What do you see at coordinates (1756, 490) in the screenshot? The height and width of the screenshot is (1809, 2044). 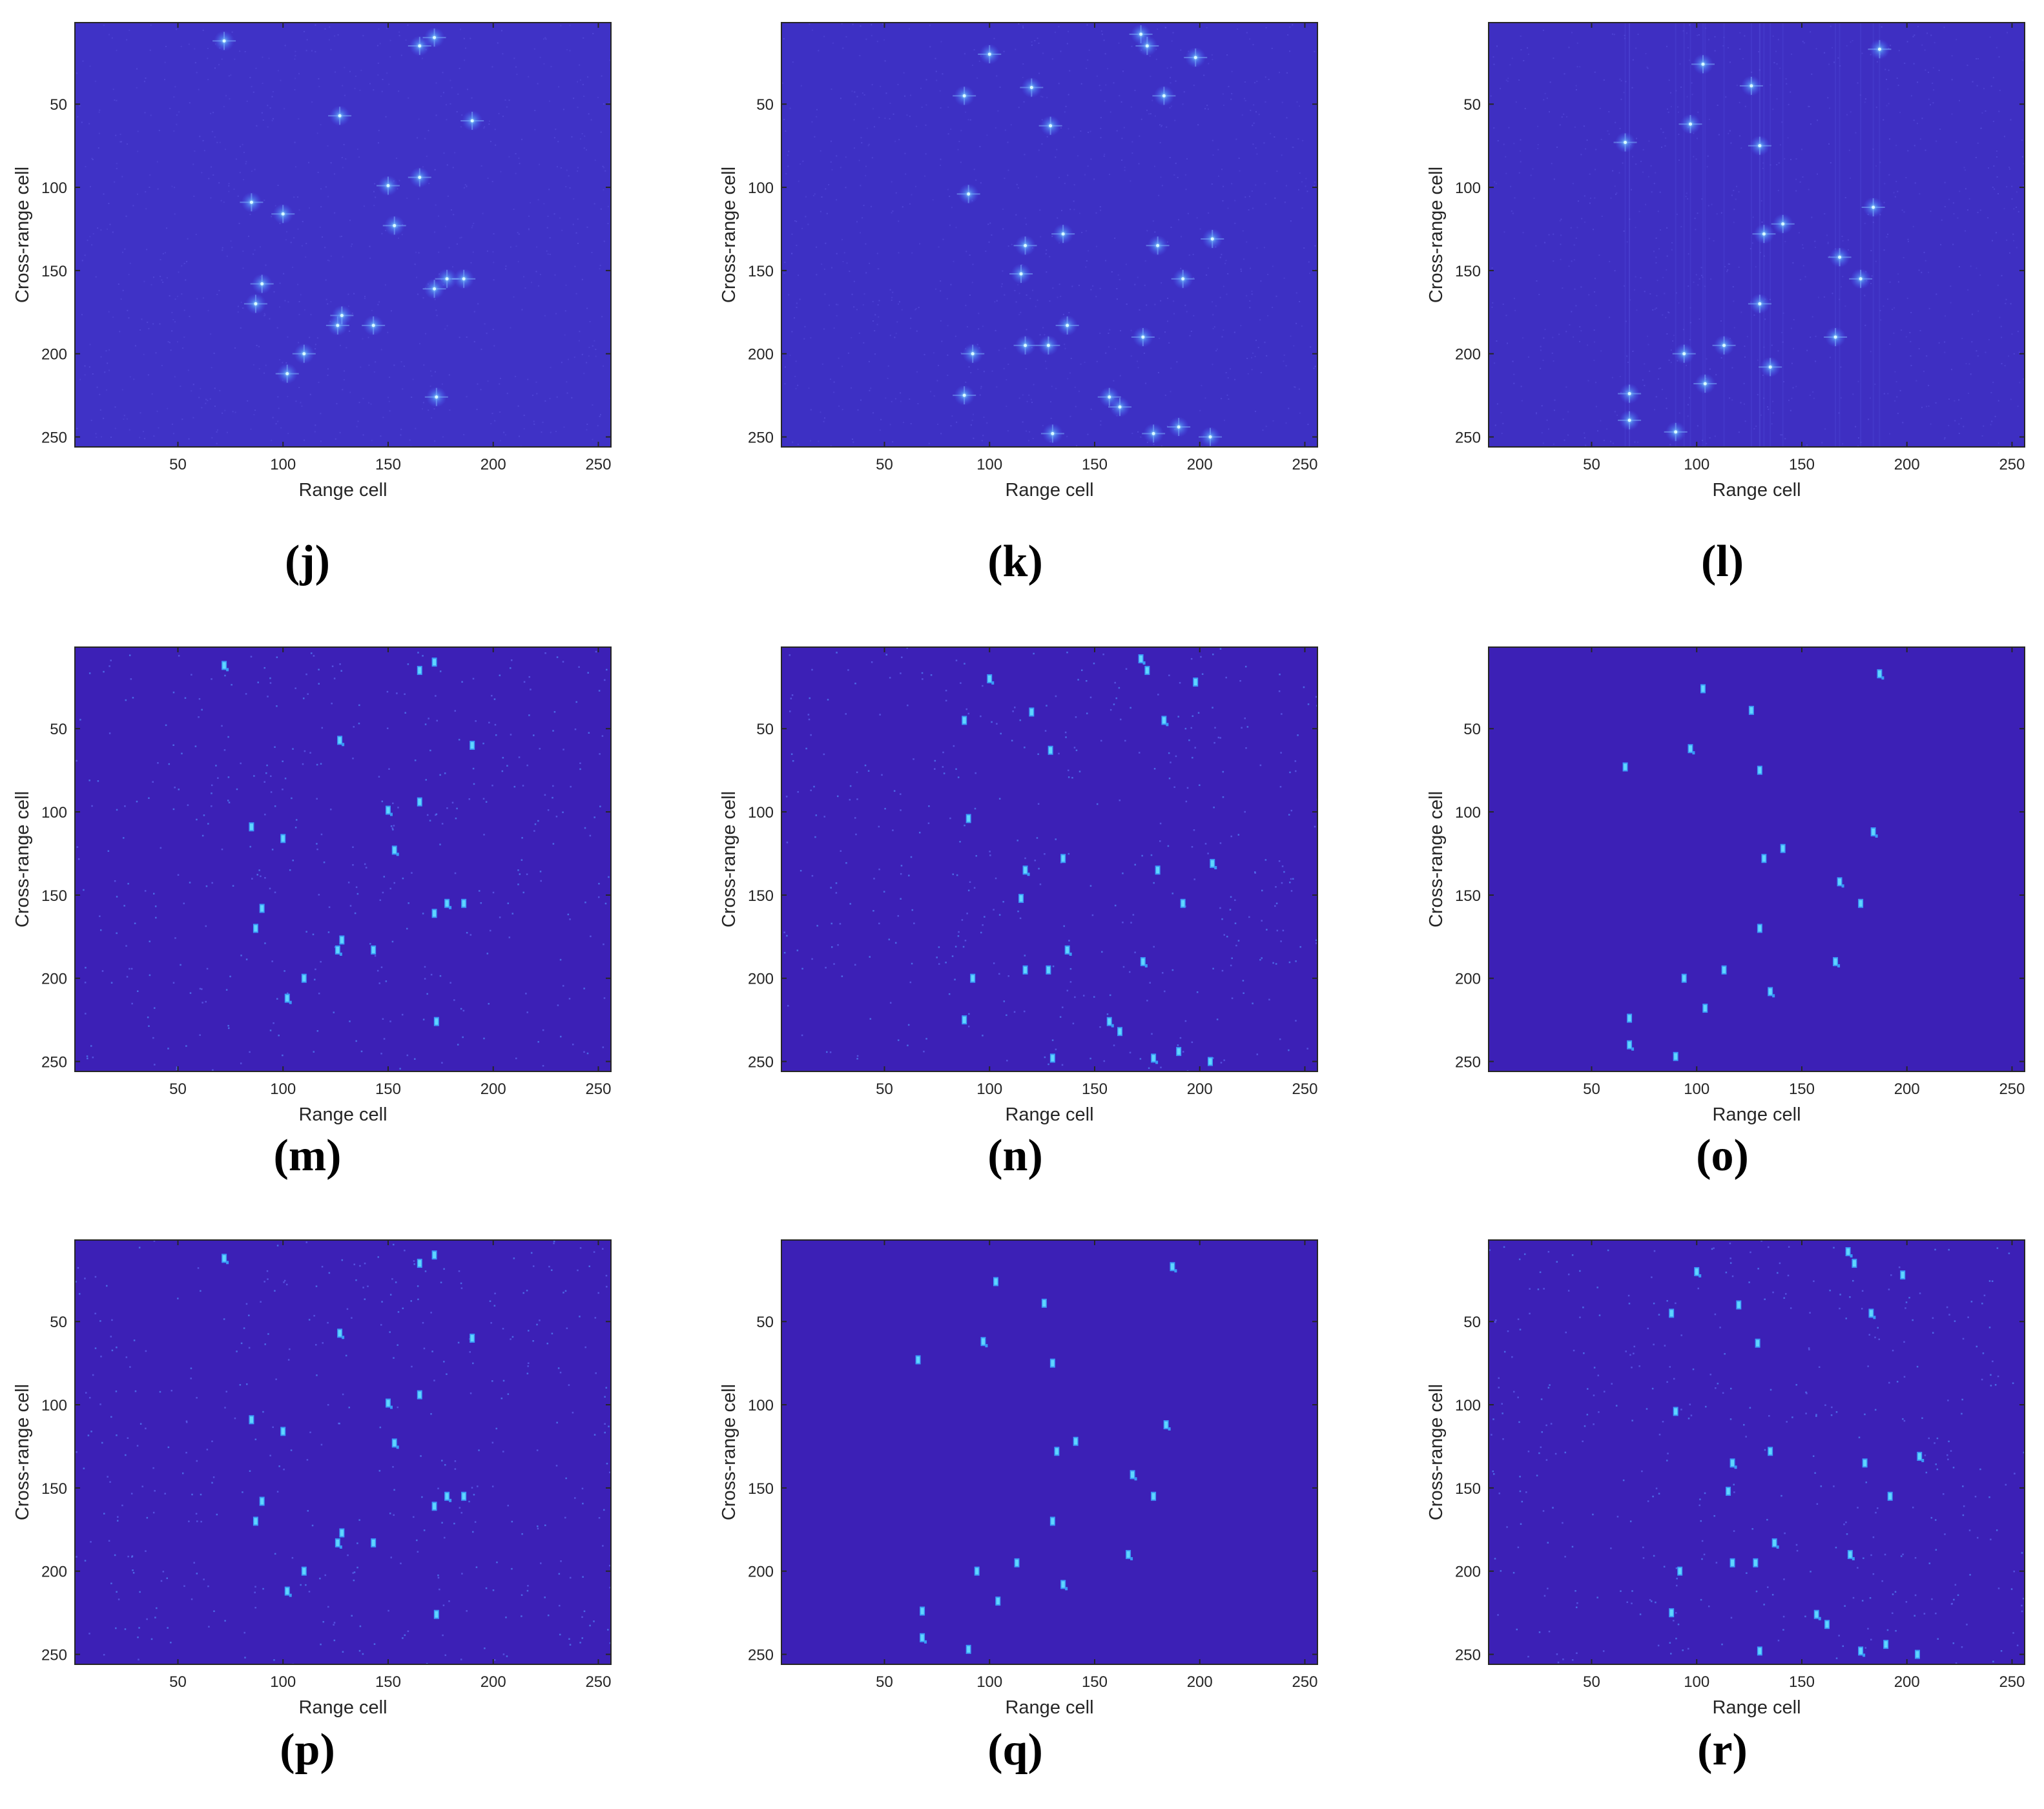 I see `x-axis-label: Range cell` at bounding box center [1756, 490].